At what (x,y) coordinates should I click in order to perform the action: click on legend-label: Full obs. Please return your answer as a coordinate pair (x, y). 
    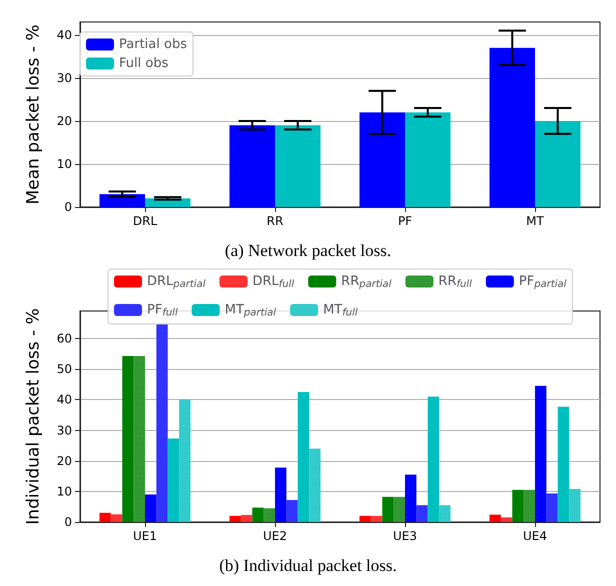
    Looking at the image, I should click on (144, 63).